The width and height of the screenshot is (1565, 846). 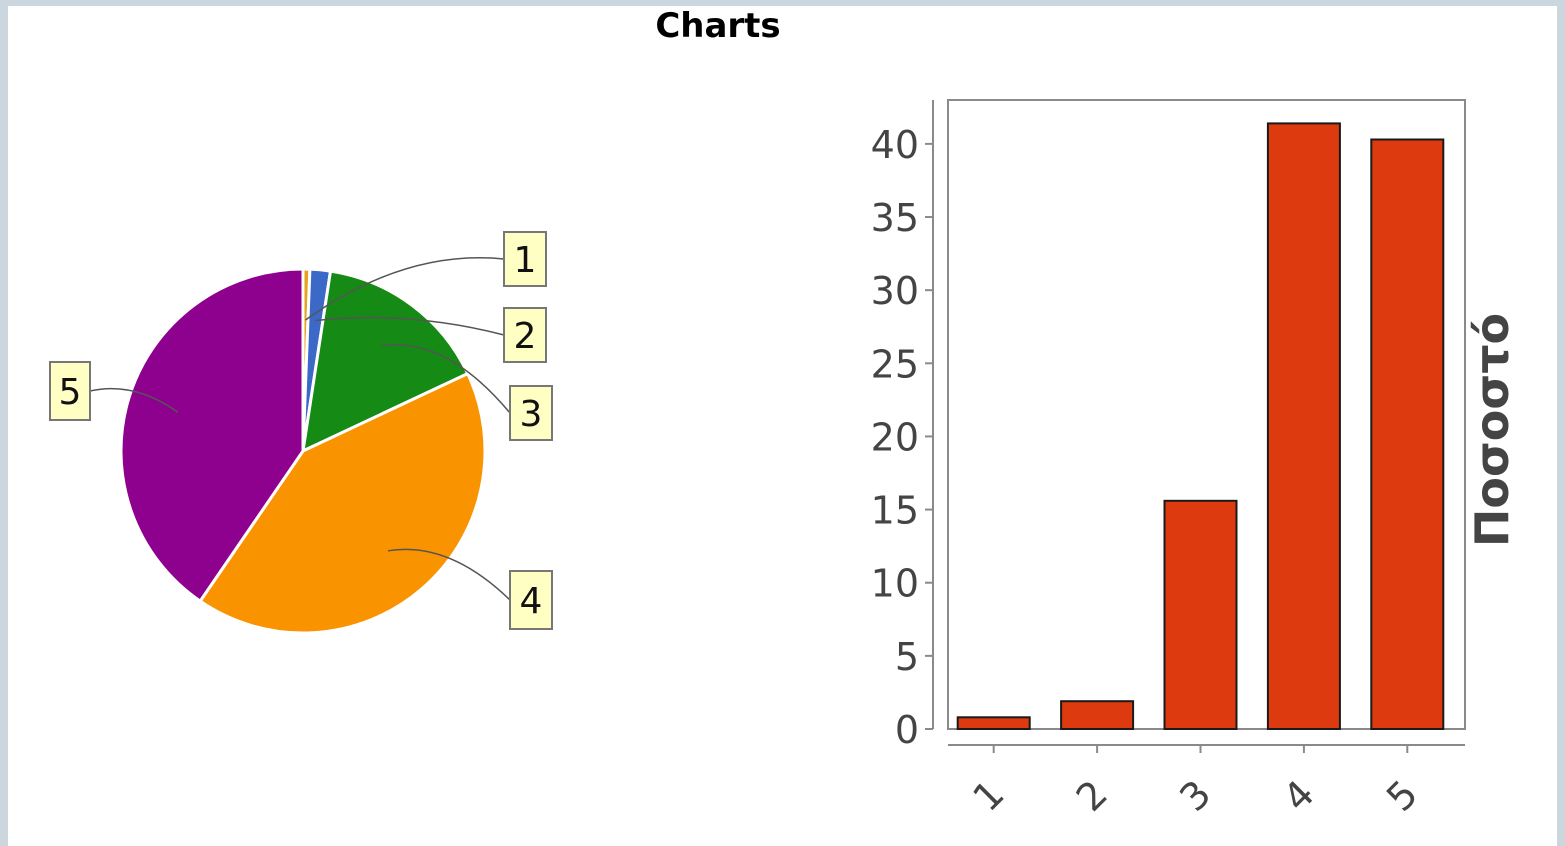 I want to click on y-tick-label: 15, so click(x=895, y=511).